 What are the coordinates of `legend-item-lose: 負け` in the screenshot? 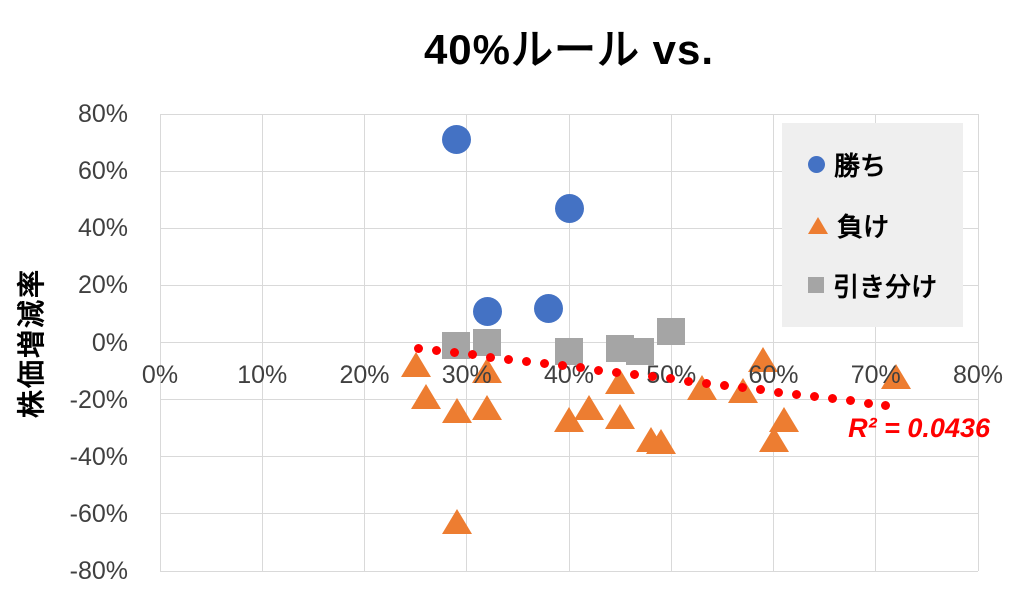 It's located at (885, 225).